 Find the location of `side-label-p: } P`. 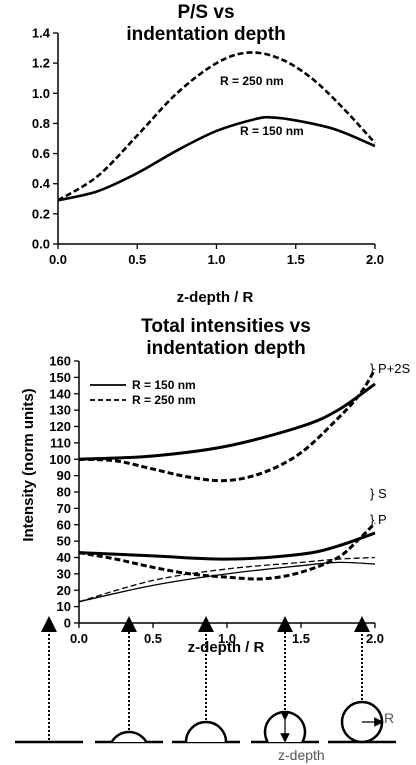

side-label-p: } P is located at coordinates (378, 519).